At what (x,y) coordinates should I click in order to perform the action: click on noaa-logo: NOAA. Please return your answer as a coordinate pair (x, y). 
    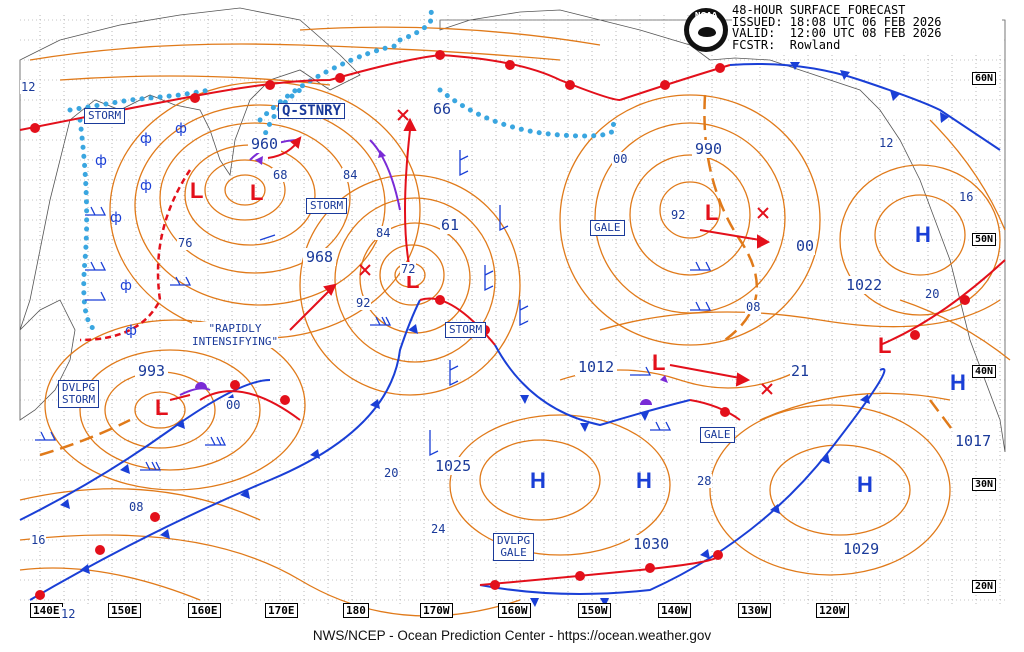
    Looking at the image, I should click on (706, 30).